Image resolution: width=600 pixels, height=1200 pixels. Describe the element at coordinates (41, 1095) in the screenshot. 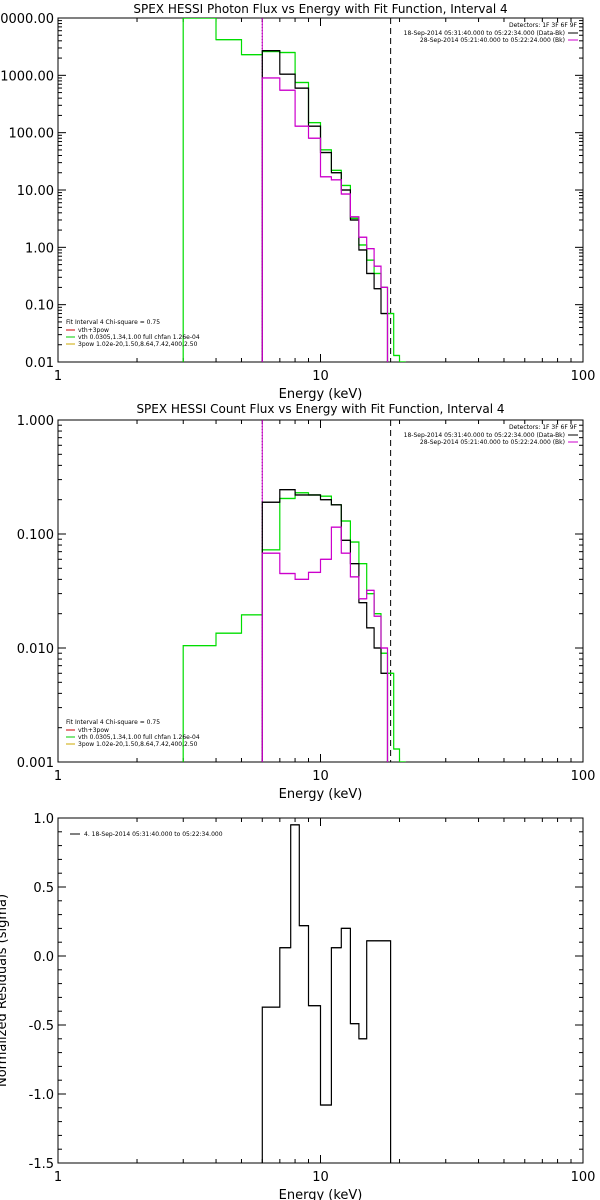

I see `y-tick-label: -1.0` at that location.